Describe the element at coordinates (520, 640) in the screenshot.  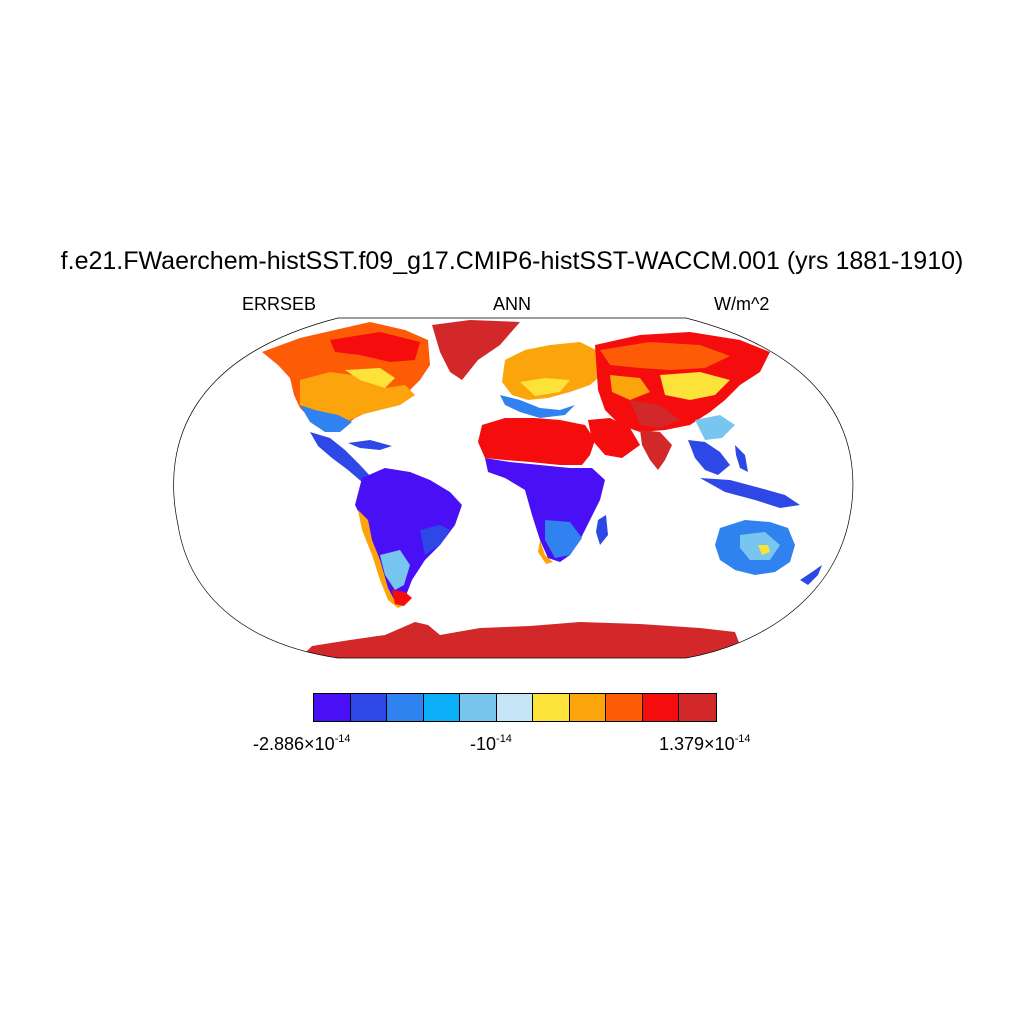
I see `antarctica` at that location.